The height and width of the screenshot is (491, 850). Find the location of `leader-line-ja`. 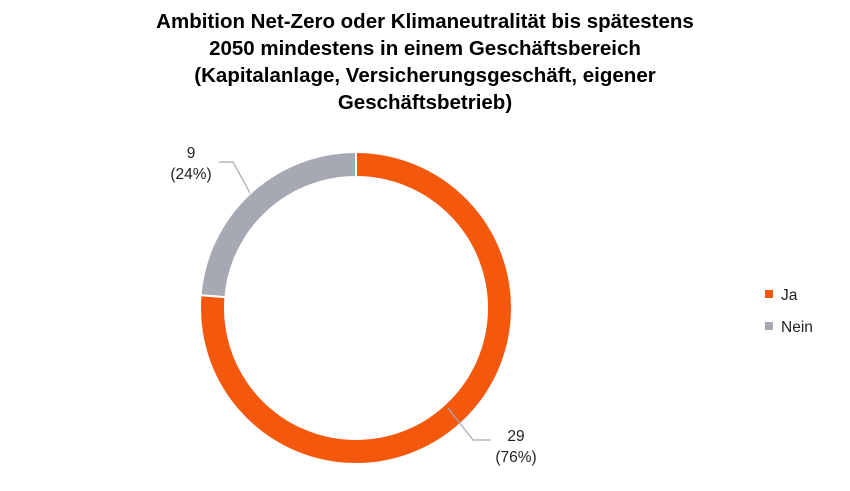

leader-line-ja is located at coordinates (469, 424).